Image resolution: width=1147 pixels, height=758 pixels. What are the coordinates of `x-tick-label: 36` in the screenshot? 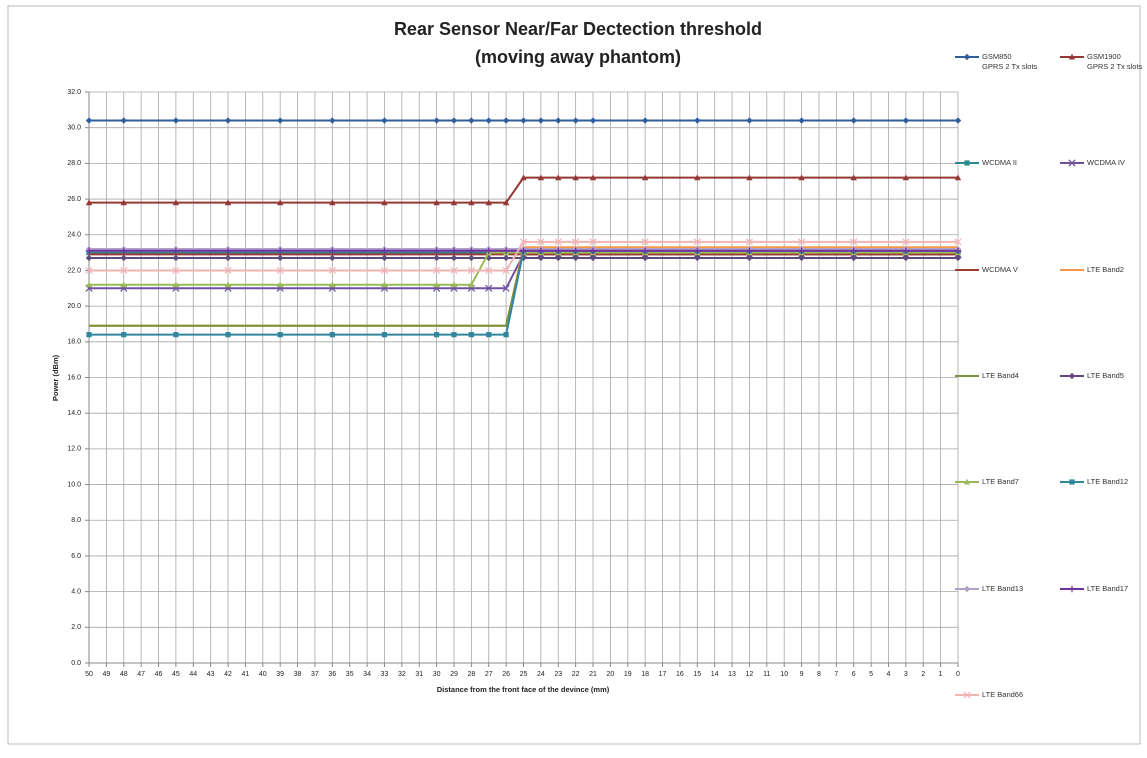 It's located at (332, 674).